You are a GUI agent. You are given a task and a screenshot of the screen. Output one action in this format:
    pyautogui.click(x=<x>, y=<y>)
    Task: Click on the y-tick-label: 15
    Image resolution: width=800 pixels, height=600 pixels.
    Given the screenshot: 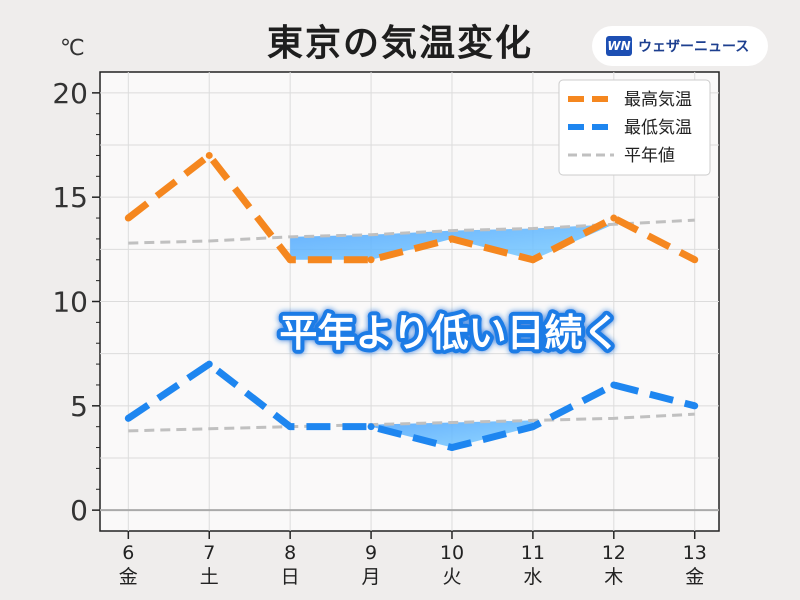 What is the action you would take?
    pyautogui.click(x=70, y=197)
    